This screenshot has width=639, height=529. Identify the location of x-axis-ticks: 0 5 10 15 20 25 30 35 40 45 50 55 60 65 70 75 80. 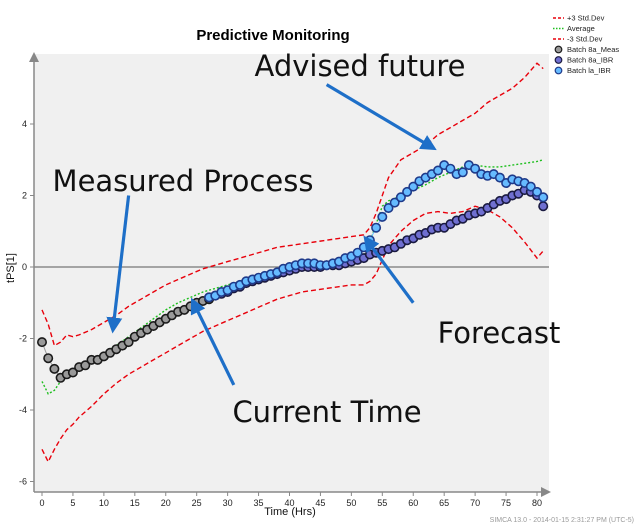
(290, 500).